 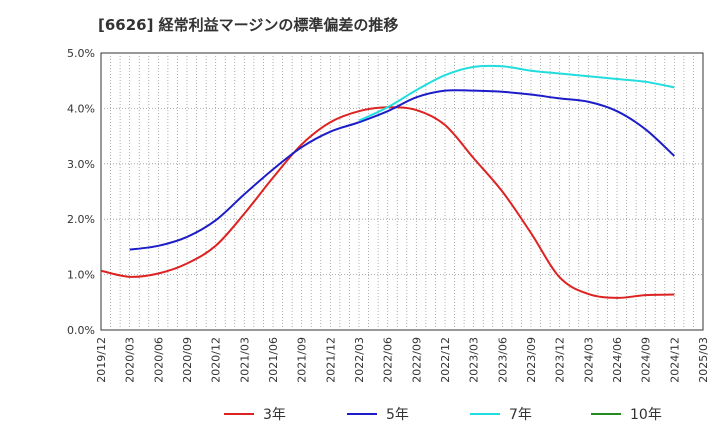 I want to click on legend: 3年 5年 7年 10年, so click(x=443, y=415).